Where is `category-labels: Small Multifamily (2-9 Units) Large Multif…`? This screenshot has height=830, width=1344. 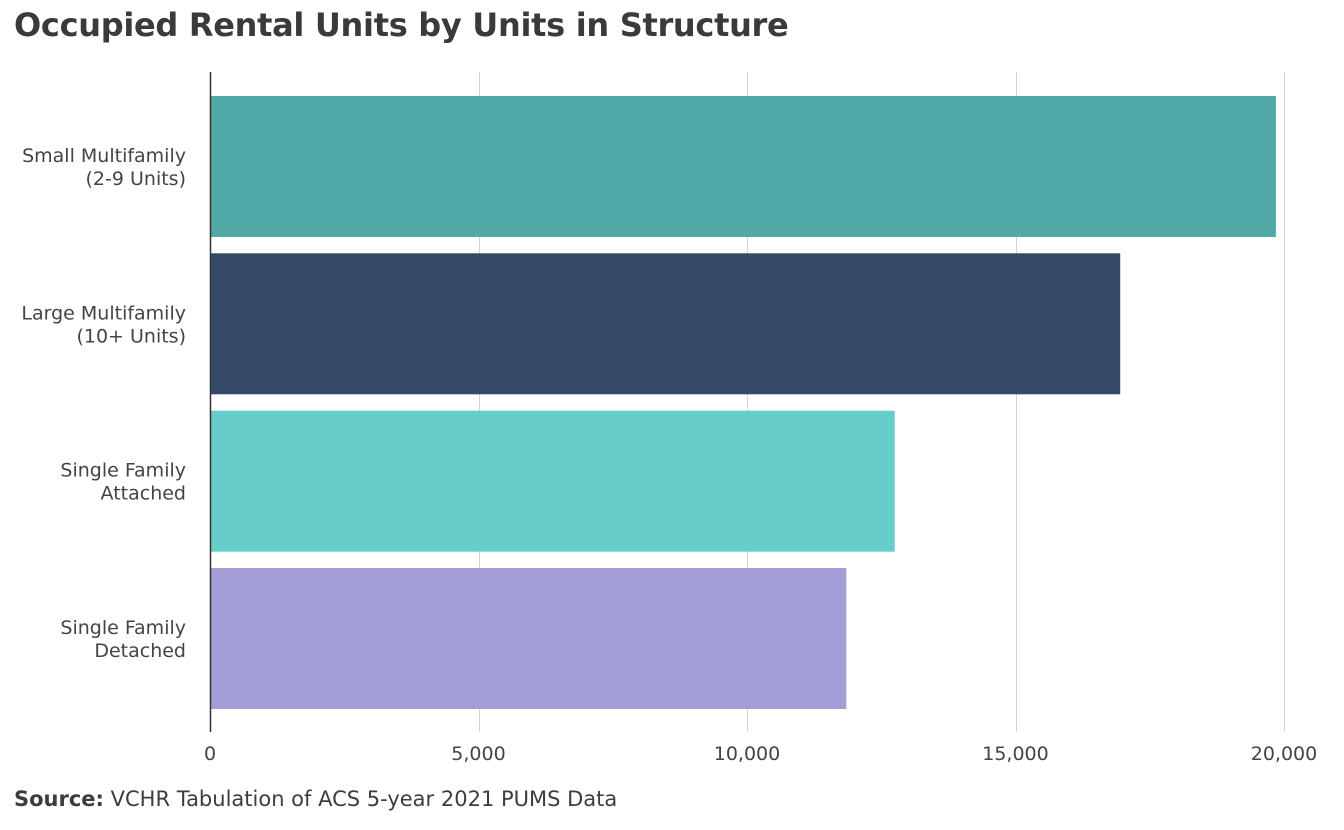
category-labels: Small Multifamily (2-9 Units) Large Multif… is located at coordinates (103, 403).